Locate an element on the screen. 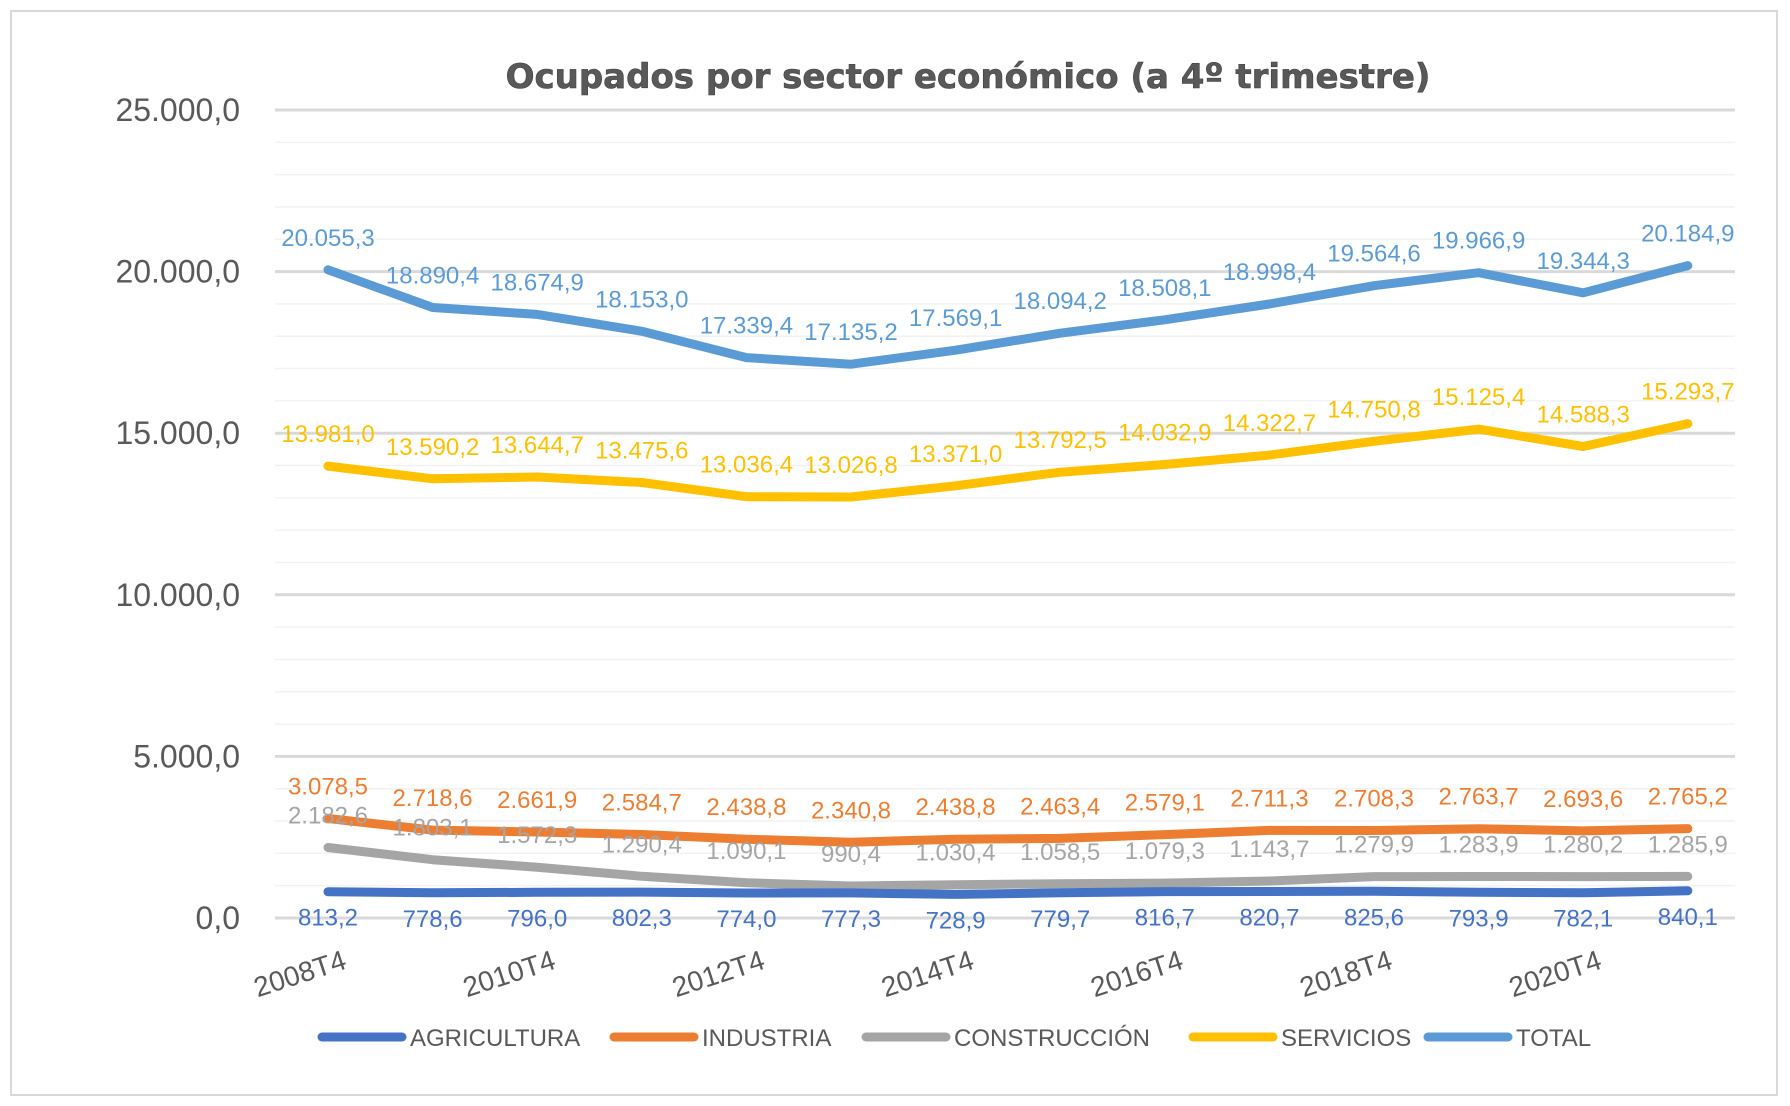 This screenshot has height=1106, width=1790. data-label: 779,7 is located at coordinates (1060, 919).